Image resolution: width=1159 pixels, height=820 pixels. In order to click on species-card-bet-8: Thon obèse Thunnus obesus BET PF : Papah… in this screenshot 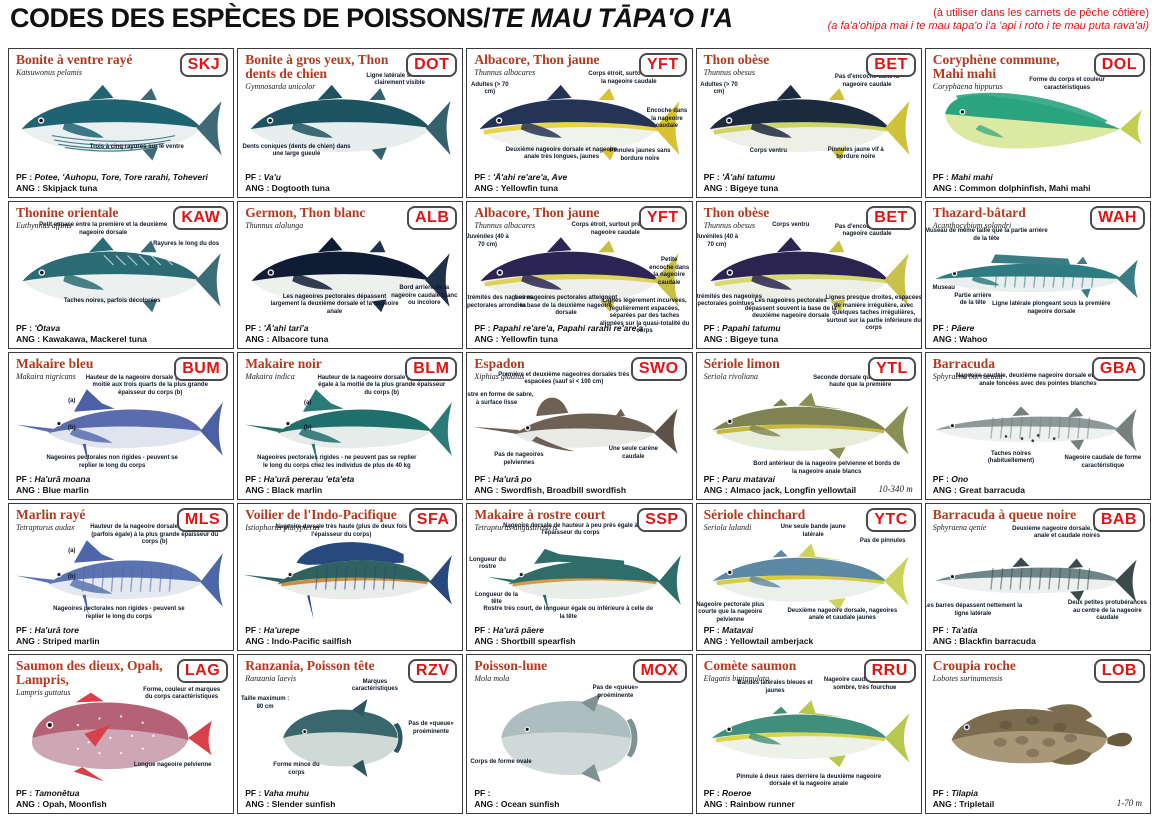, I will do `click(808, 275)`.